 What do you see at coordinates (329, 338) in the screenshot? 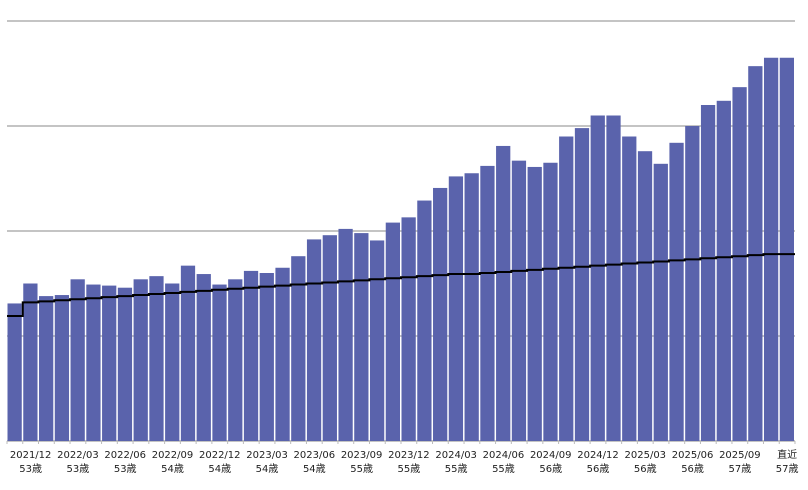
I see `bar-2023/07` at bounding box center [329, 338].